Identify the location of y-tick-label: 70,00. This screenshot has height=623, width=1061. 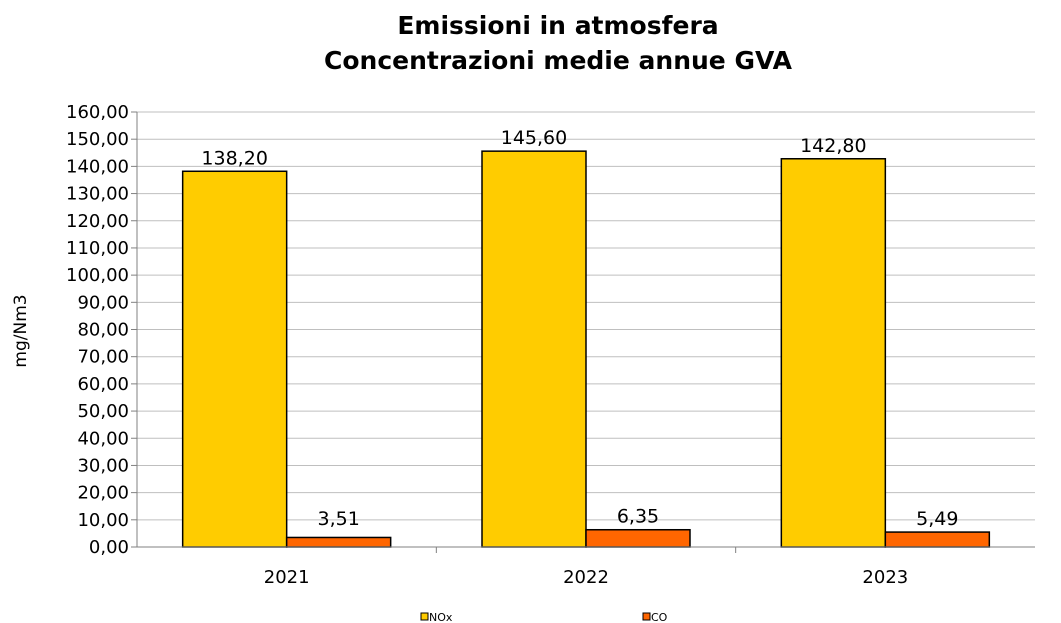
(103, 357).